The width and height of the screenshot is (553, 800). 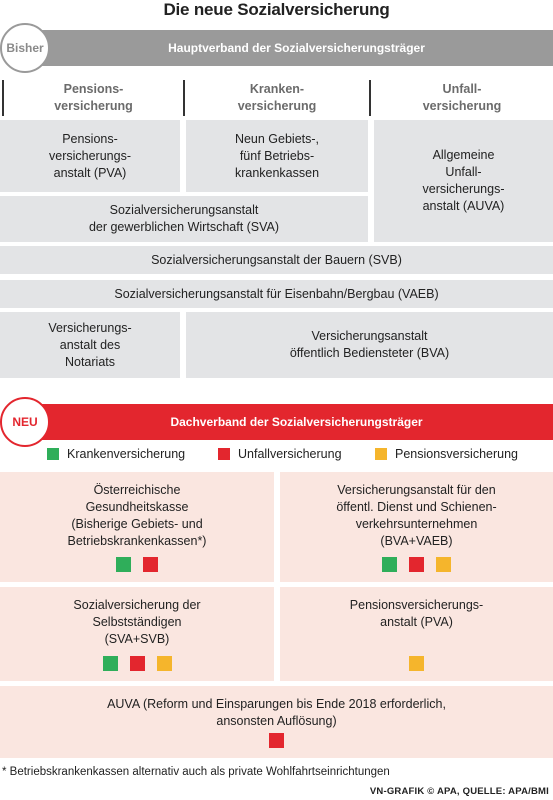 I want to click on legend-item-pension: Pensionsversicherung, so click(x=446, y=454).